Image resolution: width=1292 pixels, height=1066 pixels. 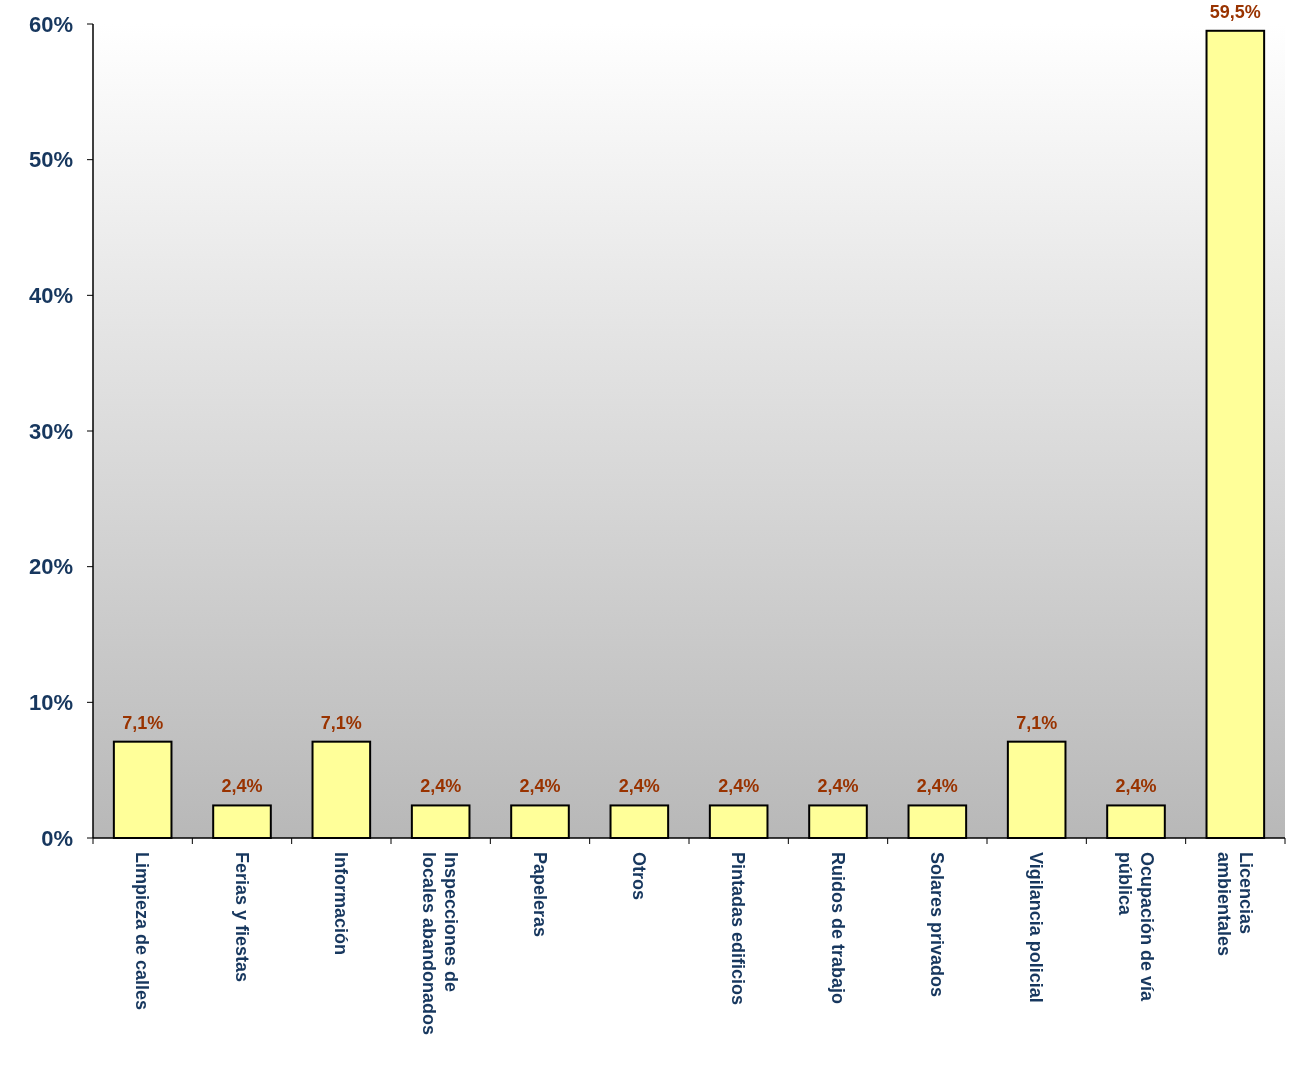 What do you see at coordinates (241, 917) in the screenshot?
I see `x-tick-label: Ferias y fiestas` at bounding box center [241, 917].